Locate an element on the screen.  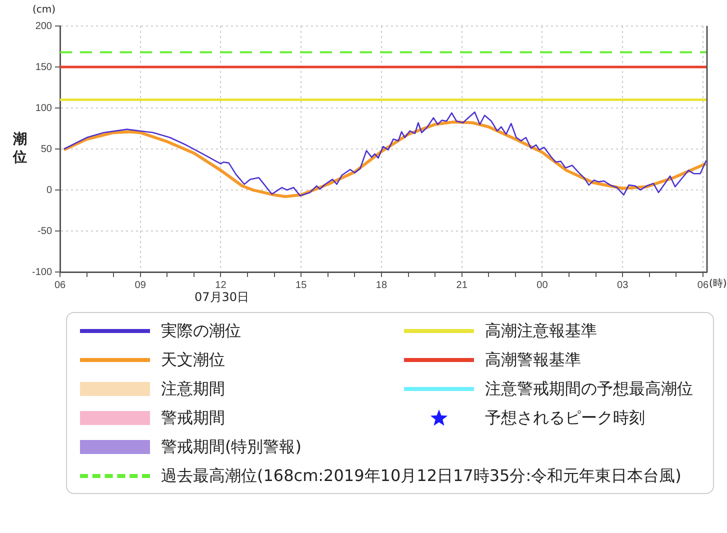
x-tick-label: 12 is located at coordinates (221, 285).